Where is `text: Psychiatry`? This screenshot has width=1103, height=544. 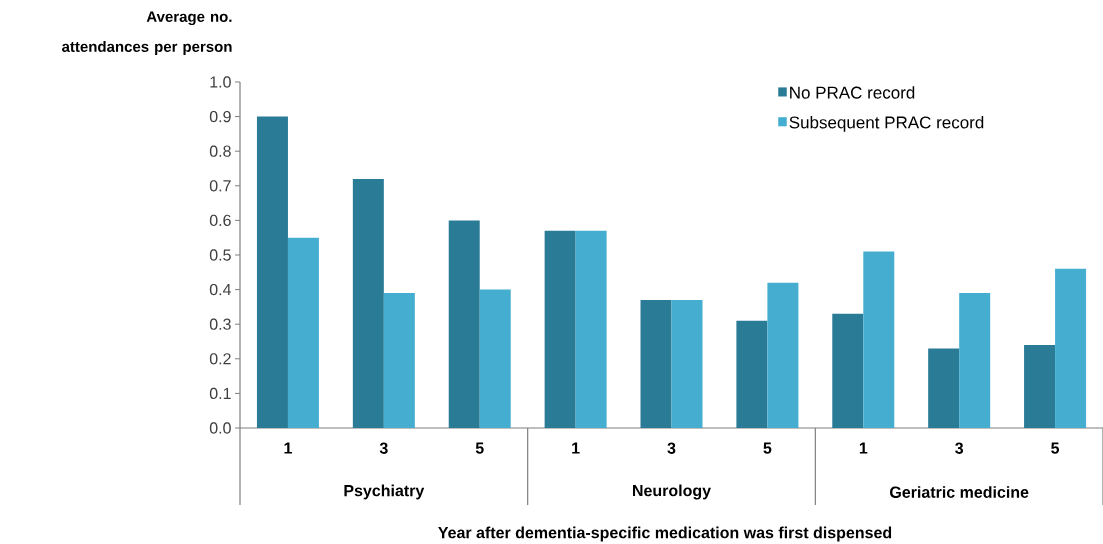 text: Psychiatry is located at coordinates (384, 492).